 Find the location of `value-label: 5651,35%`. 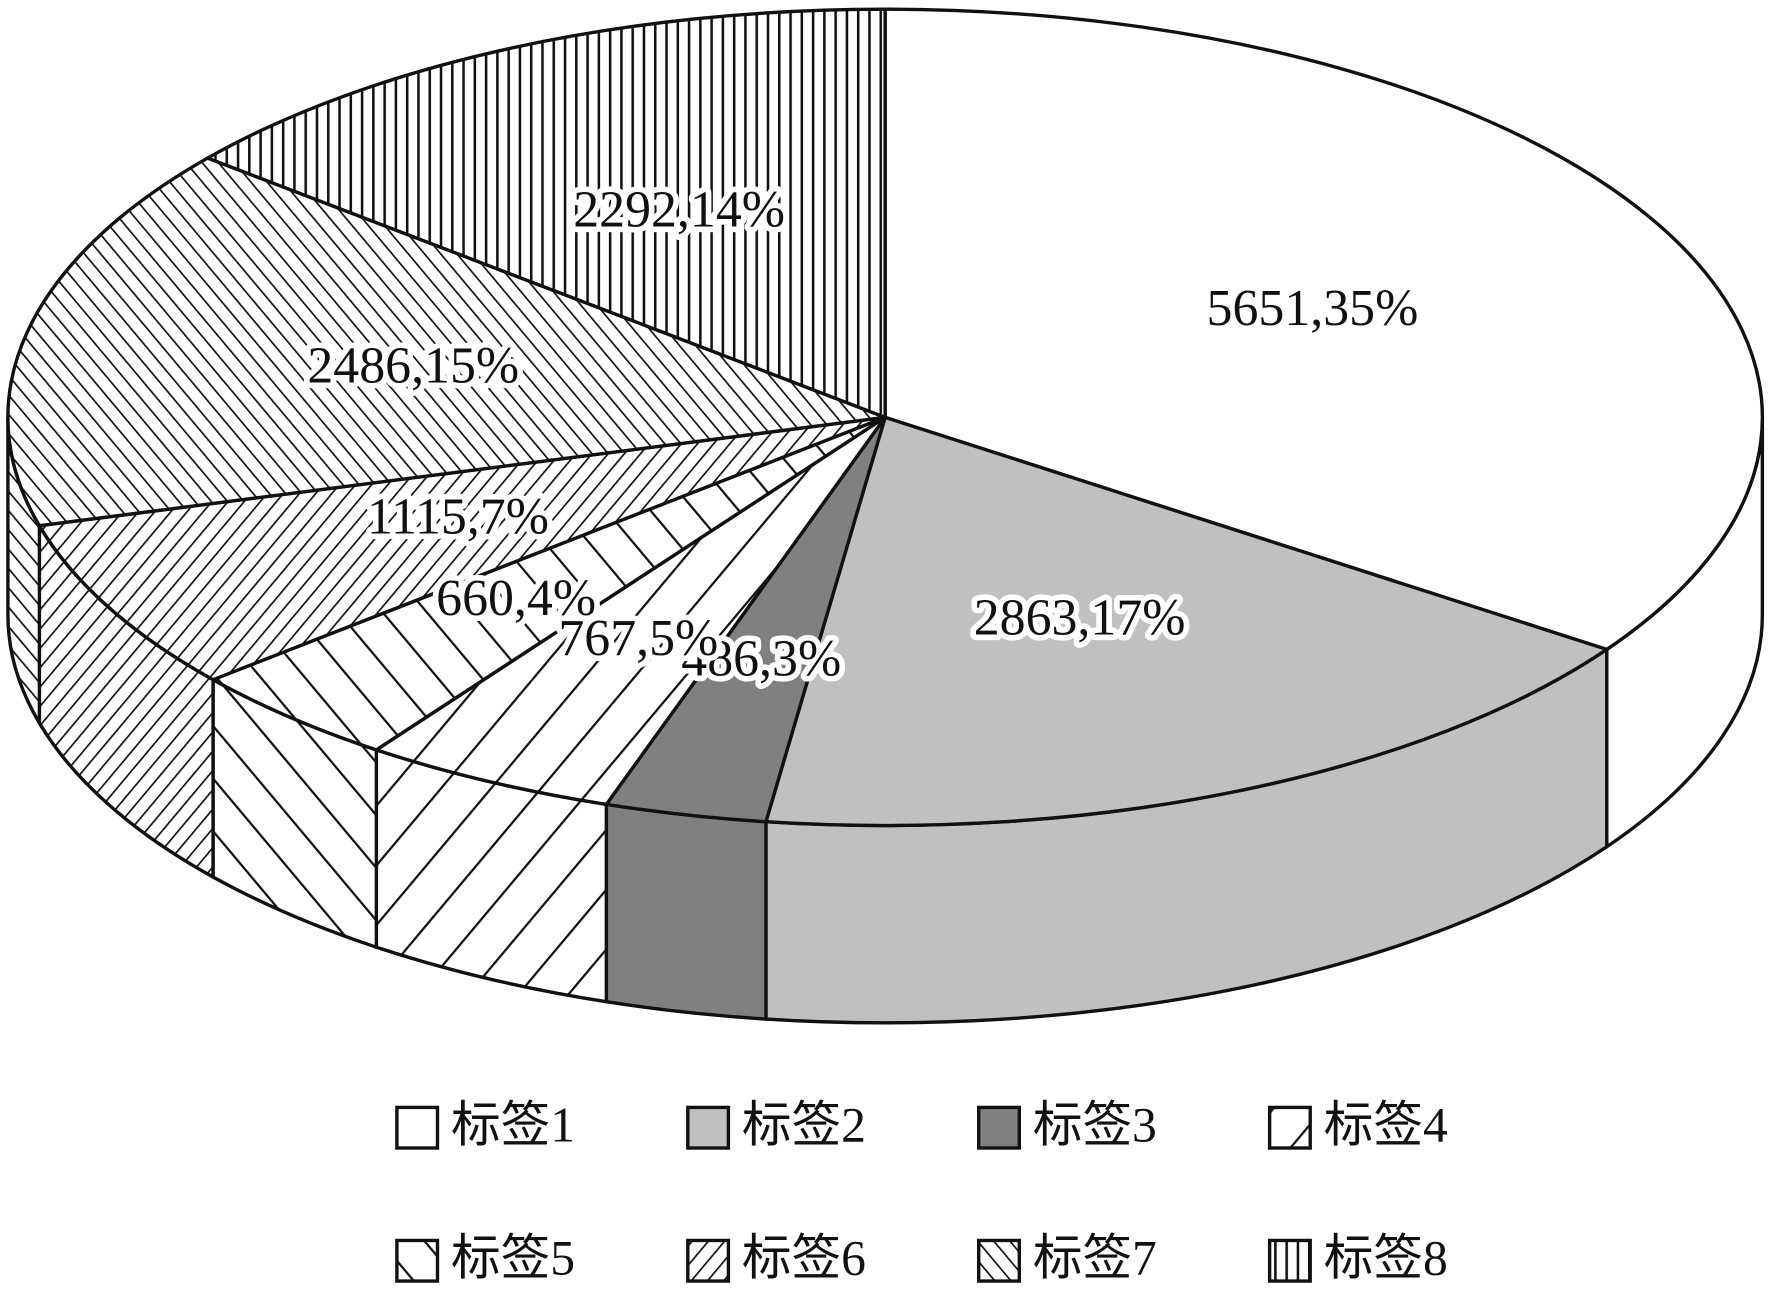

value-label: 5651,35% is located at coordinates (1313, 308).